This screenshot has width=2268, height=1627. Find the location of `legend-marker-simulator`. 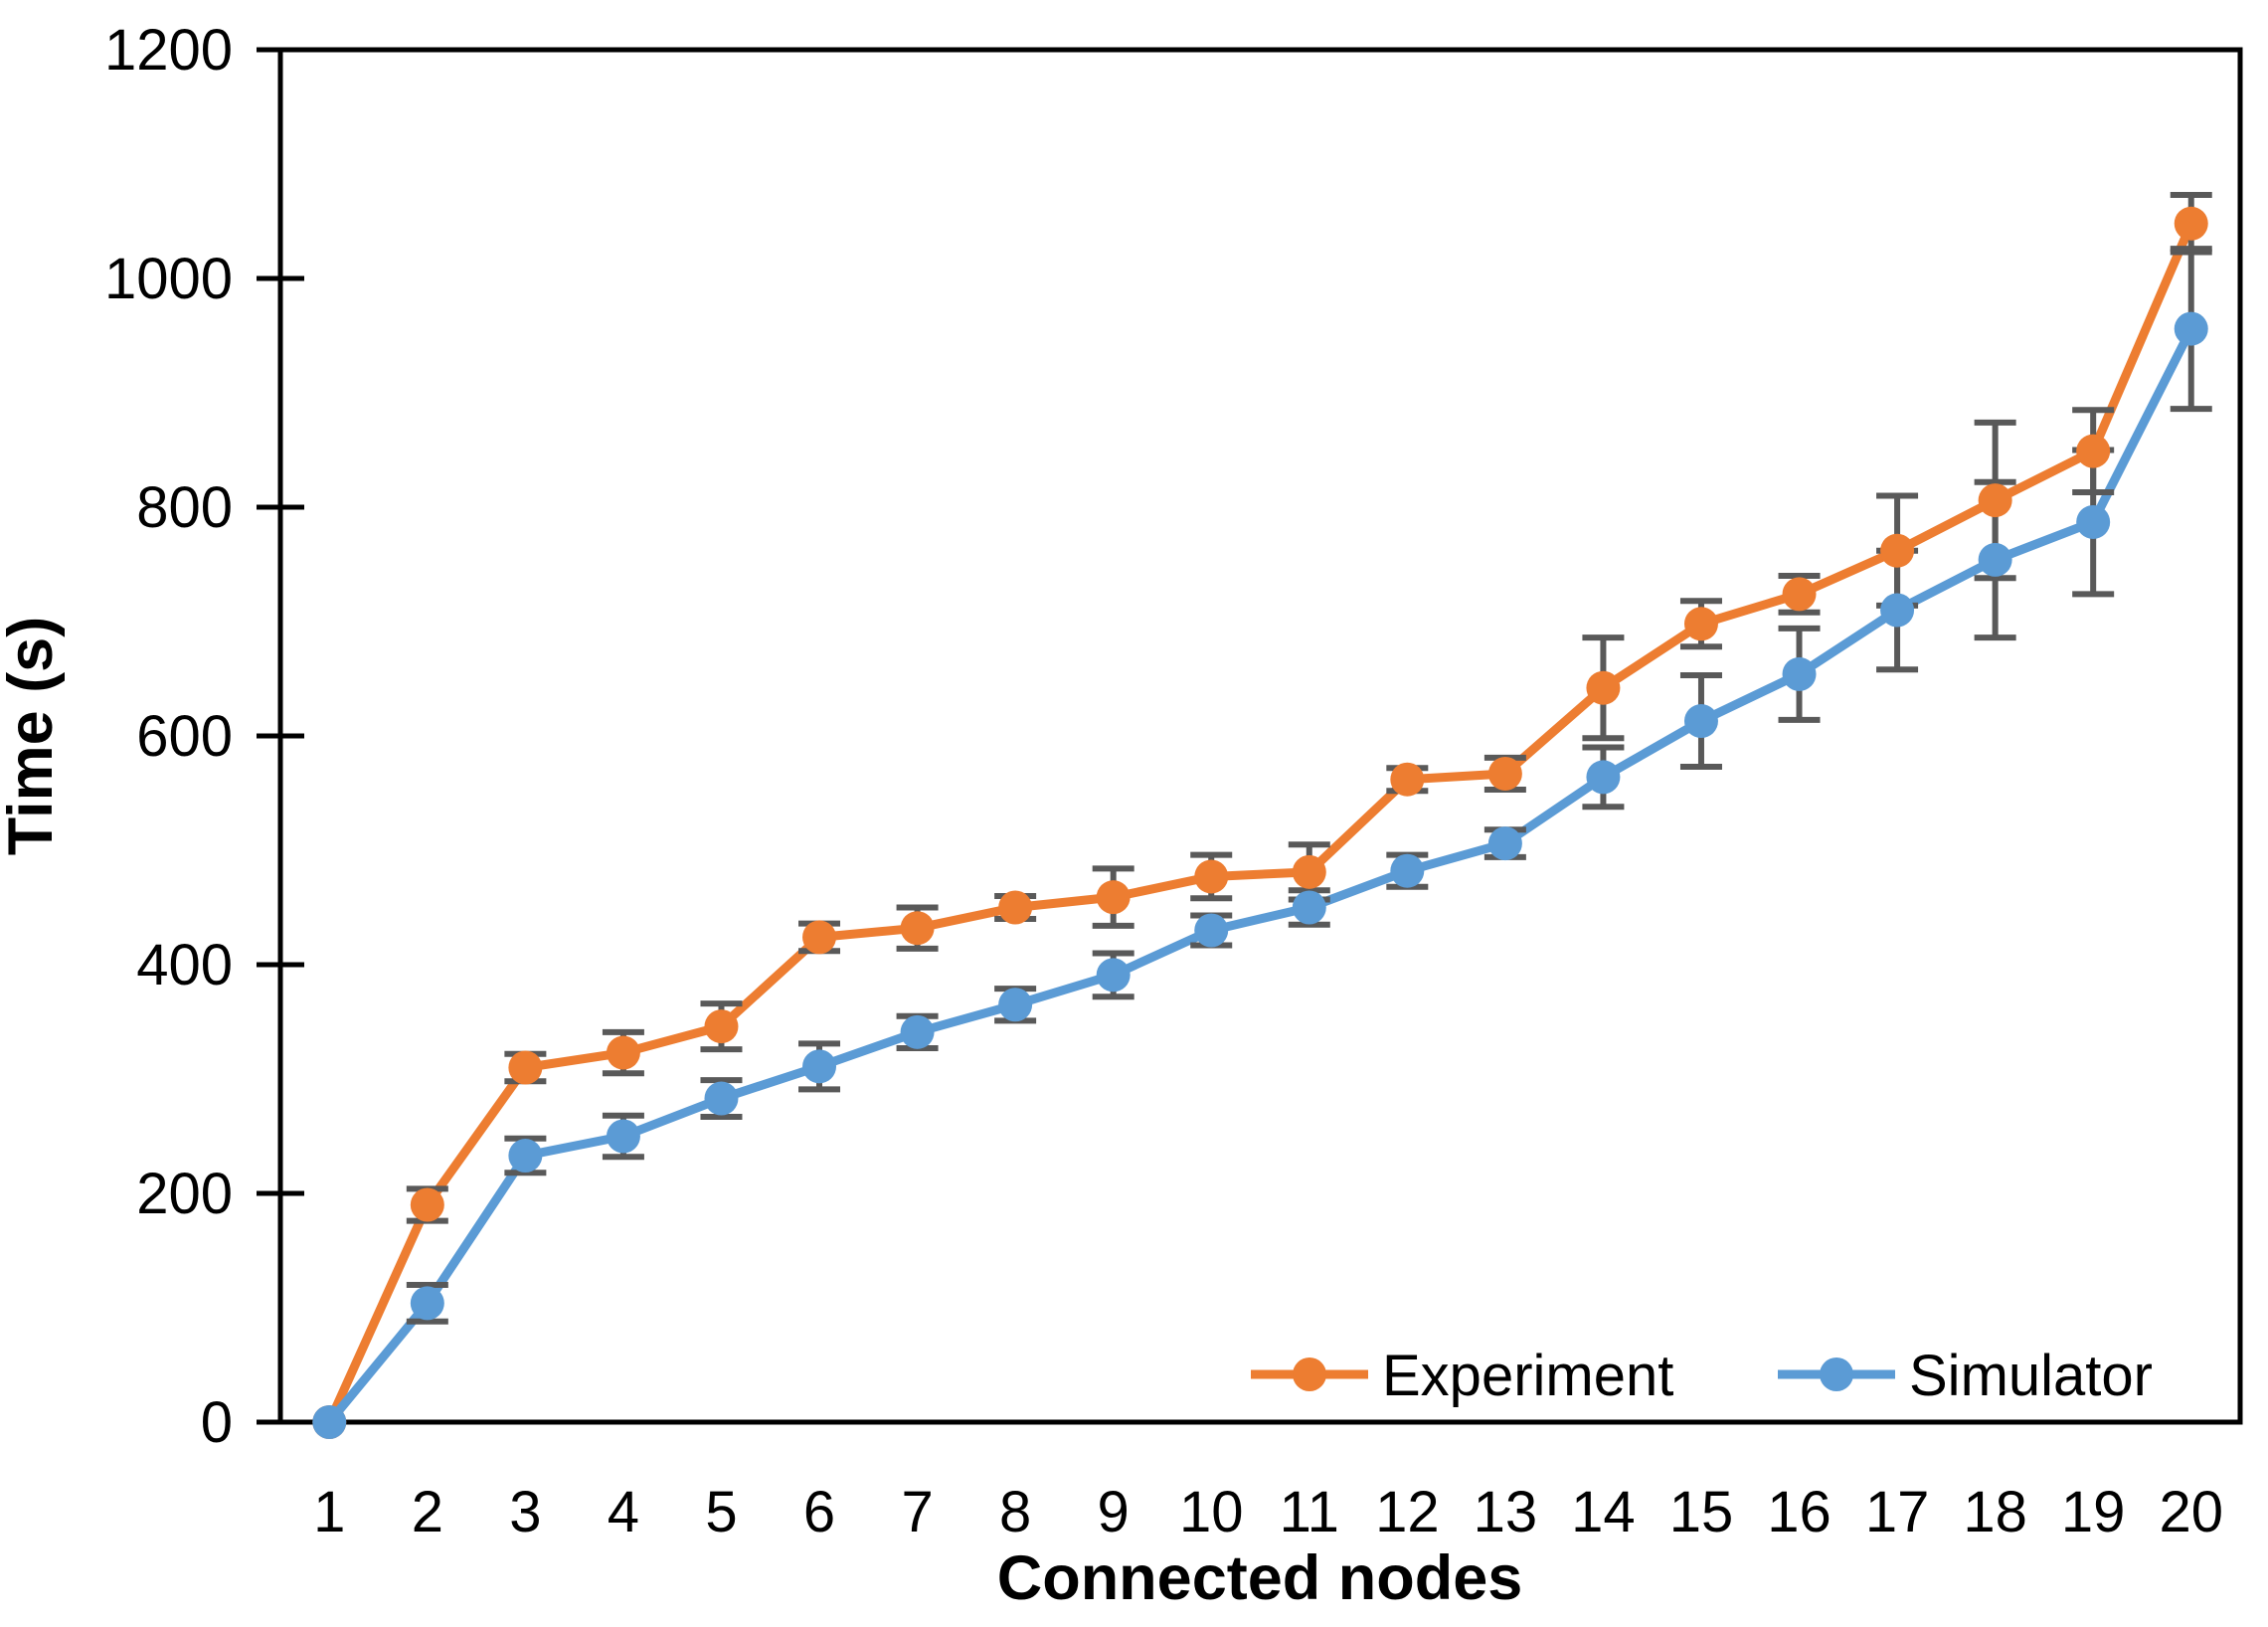

legend-marker-simulator is located at coordinates (1836, 1374).